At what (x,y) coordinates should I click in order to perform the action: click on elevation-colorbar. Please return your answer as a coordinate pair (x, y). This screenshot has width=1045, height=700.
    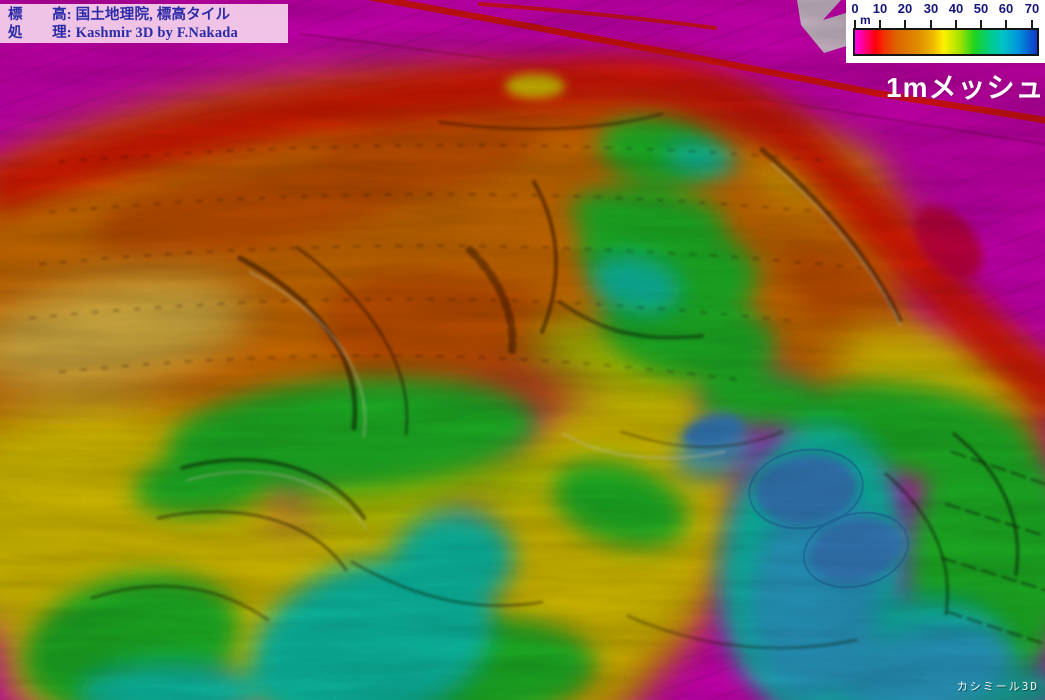
    Looking at the image, I should click on (946, 42).